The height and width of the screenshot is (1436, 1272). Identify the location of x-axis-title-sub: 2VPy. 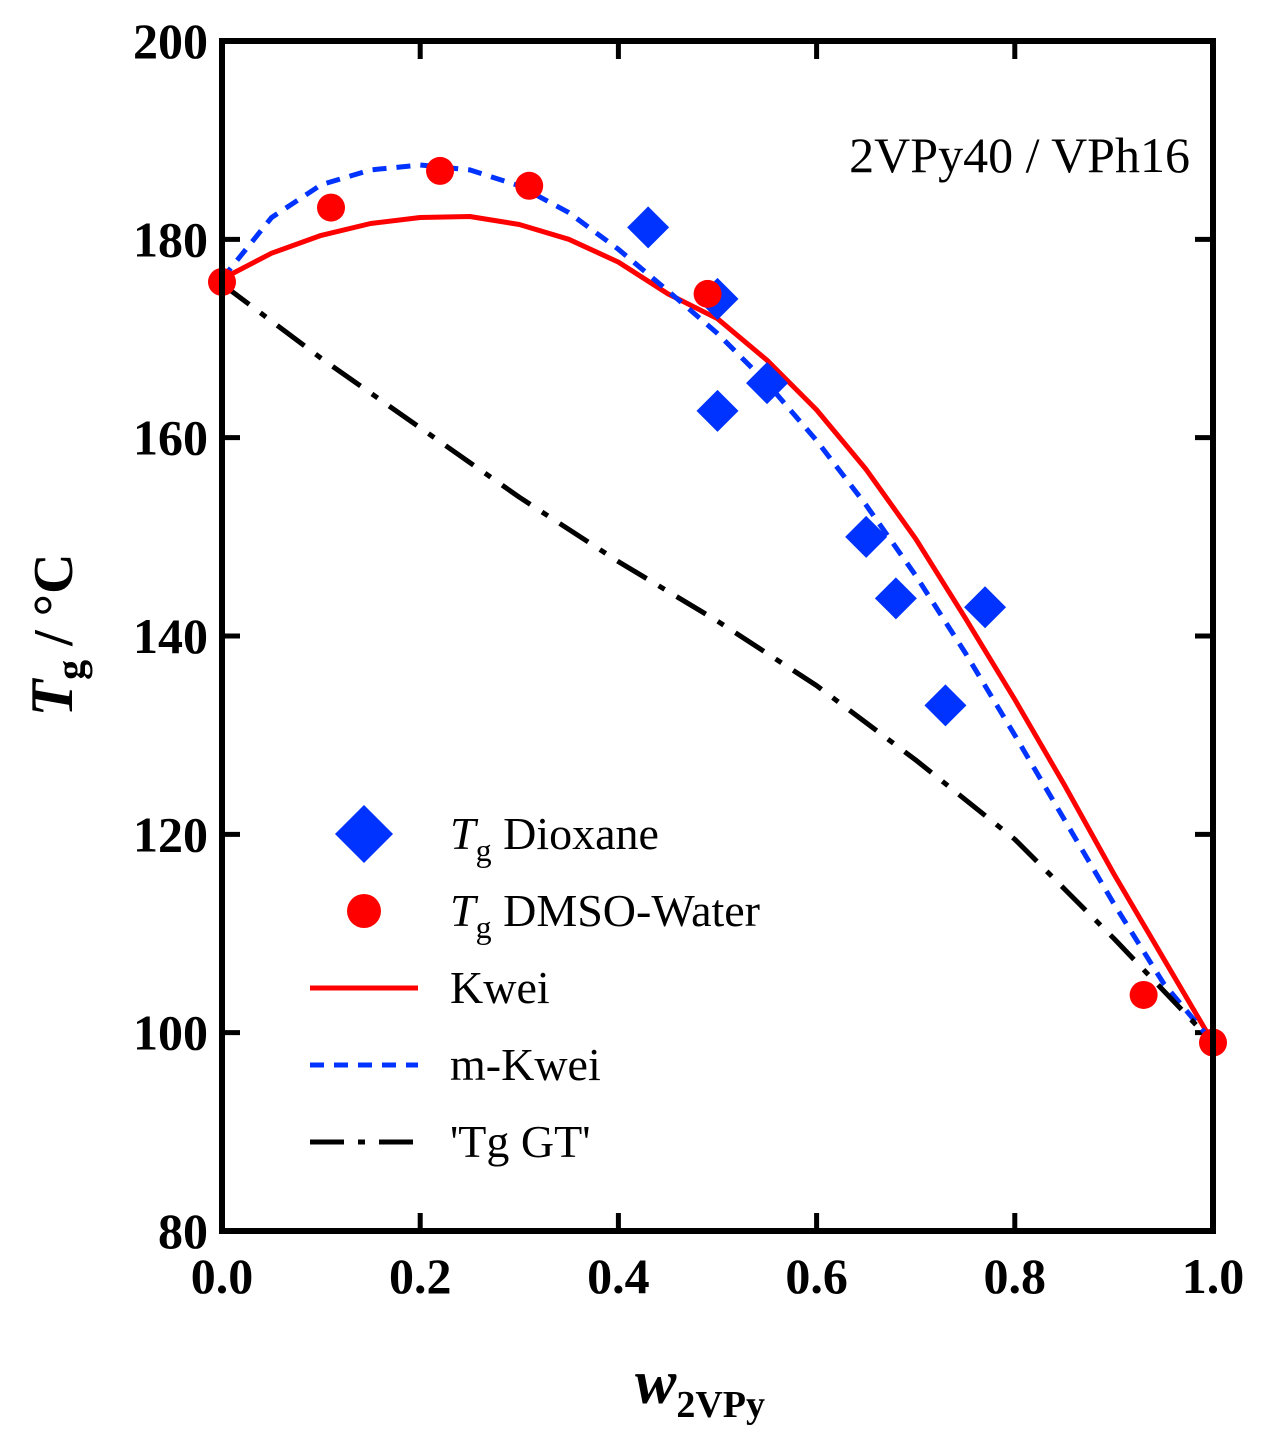
(720, 1405).